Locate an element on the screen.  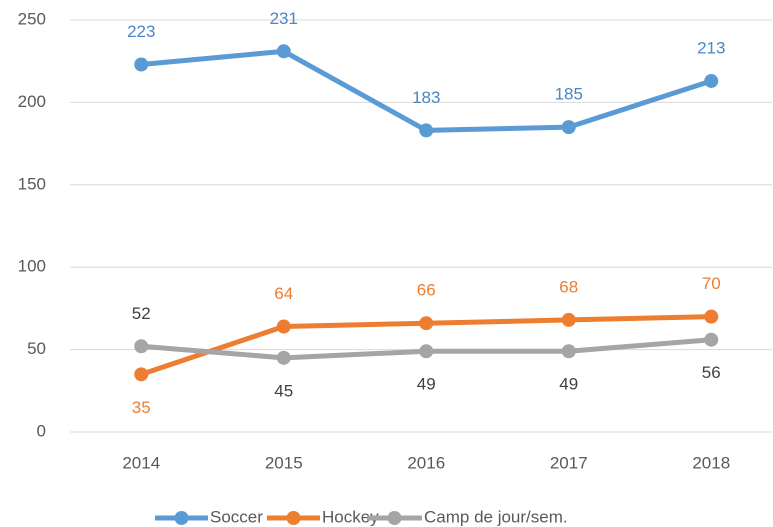
y-tick-label: 100 is located at coordinates (32, 266).